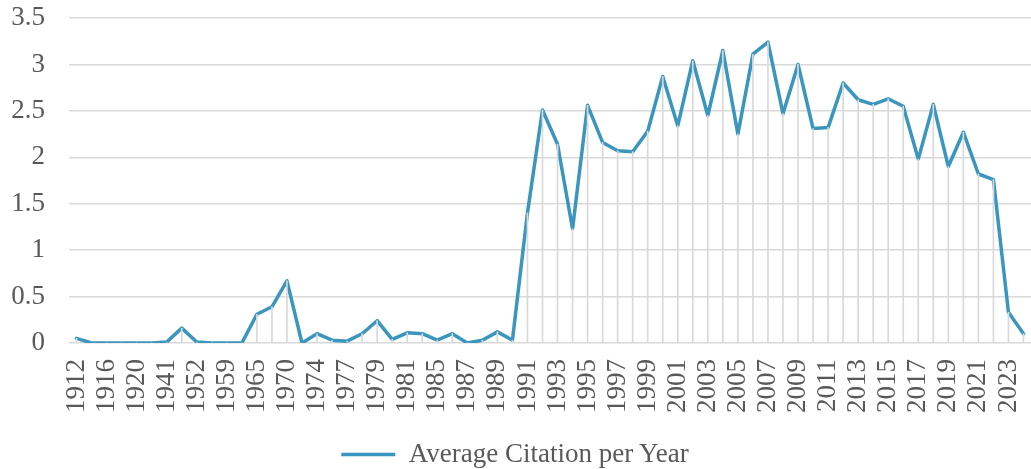  What do you see at coordinates (28, 294) in the screenshot?
I see `y-tick-label: 0.5` at bounding box center [28, 294].